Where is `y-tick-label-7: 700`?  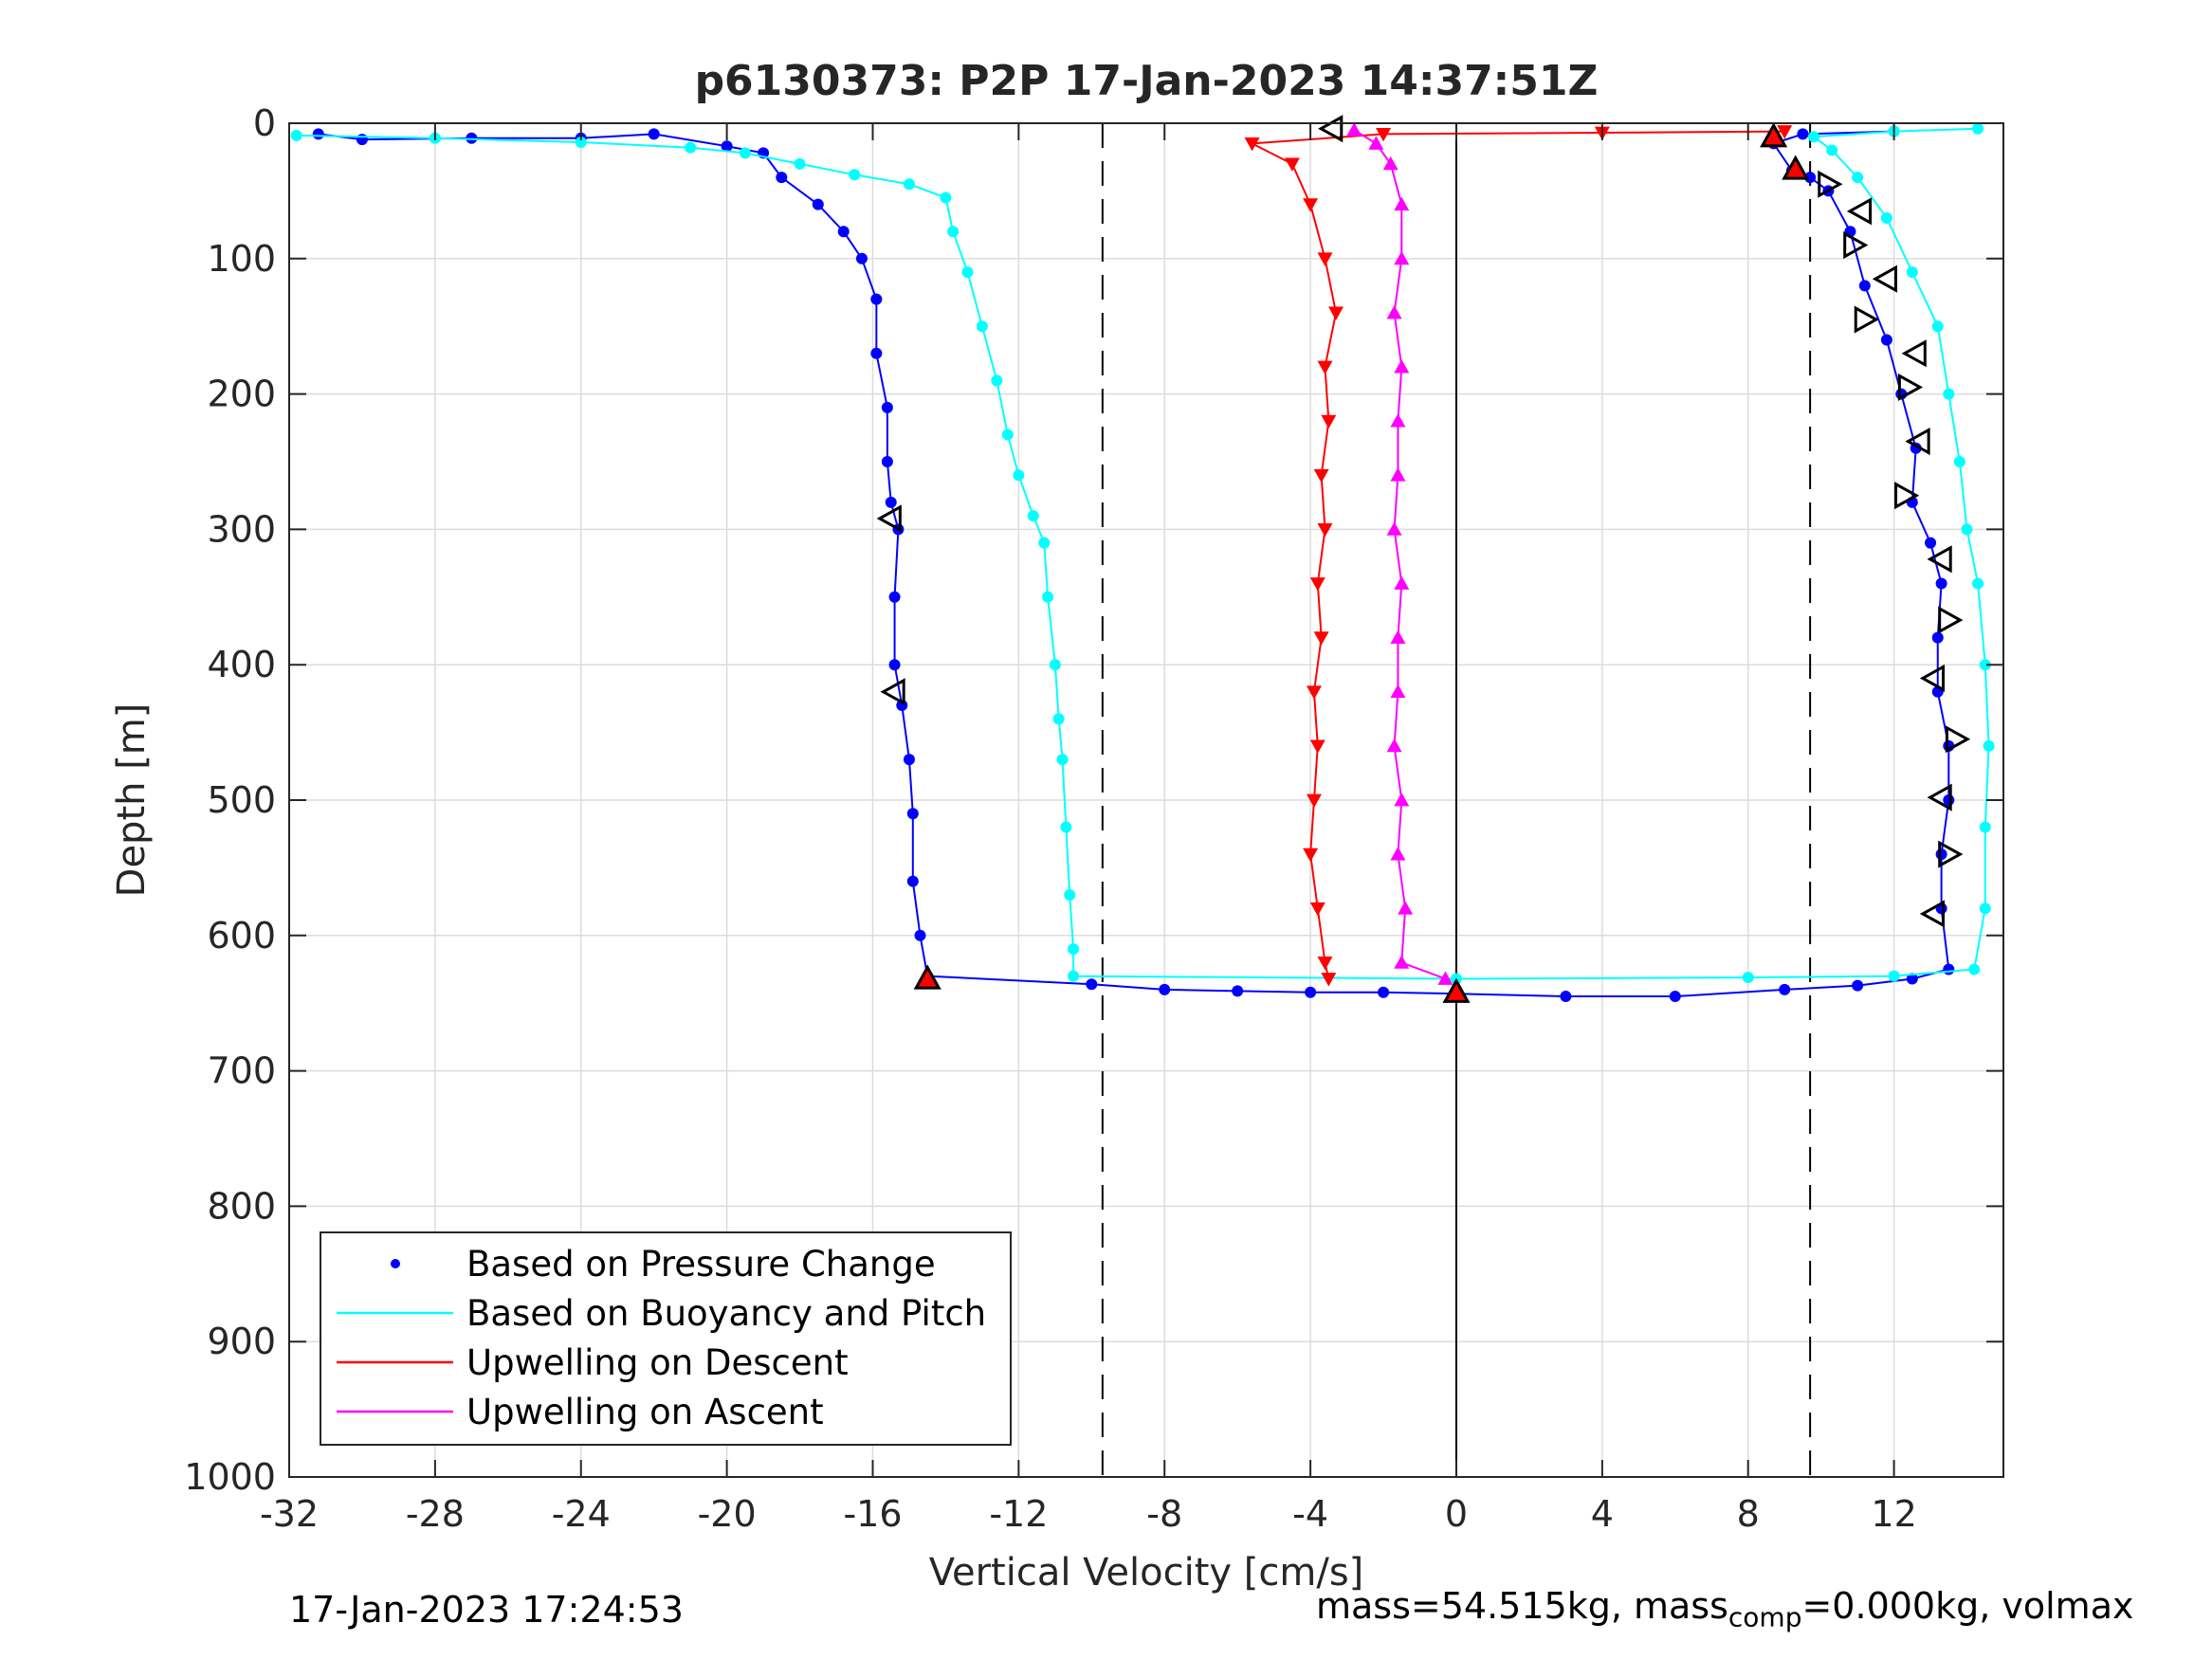 y-tick-label-7: 700 is located at coordinates (241, 1071).